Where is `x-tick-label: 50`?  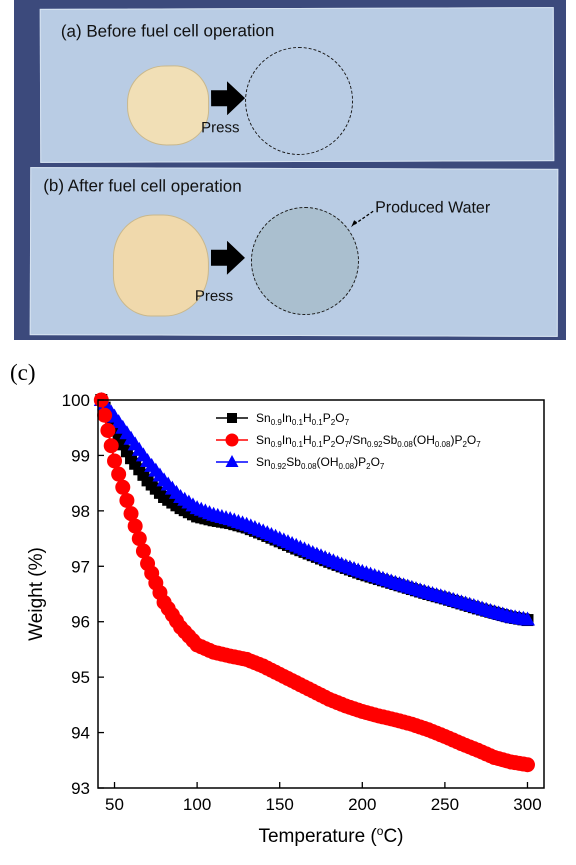 x-tick-label: 50 is located at coordinates (114, 804).